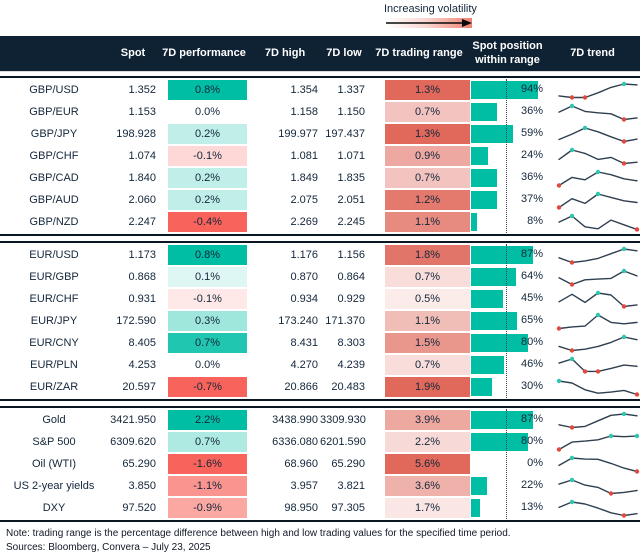 The height and width of the screenshot is (554, 640). What do you see at coordinates (285, 343) in the screenshot?
I see `high-value: 8.431` at bounding box center [285, 343].